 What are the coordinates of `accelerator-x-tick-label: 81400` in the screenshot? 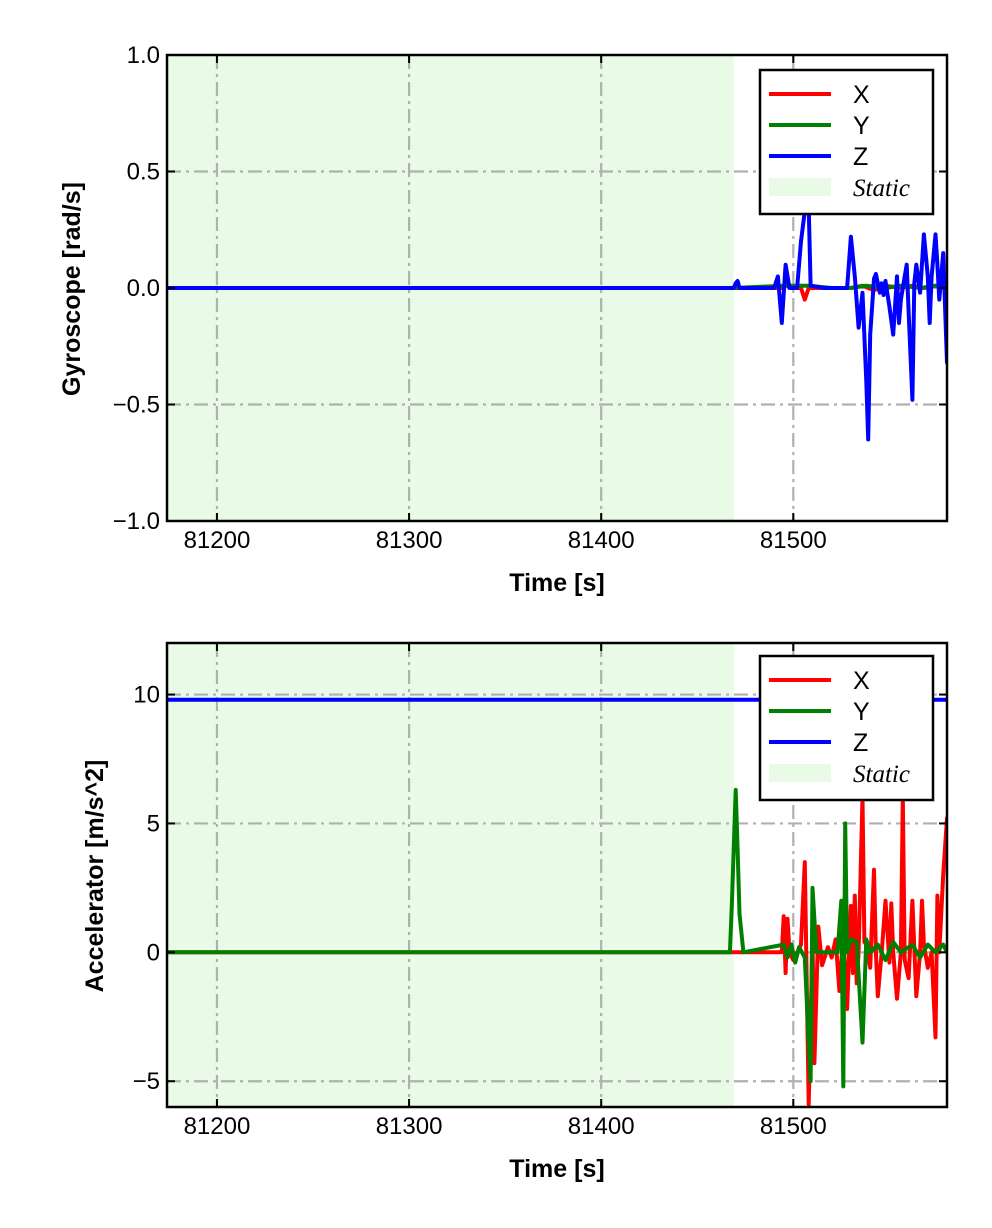 It's located at (601, 1126).